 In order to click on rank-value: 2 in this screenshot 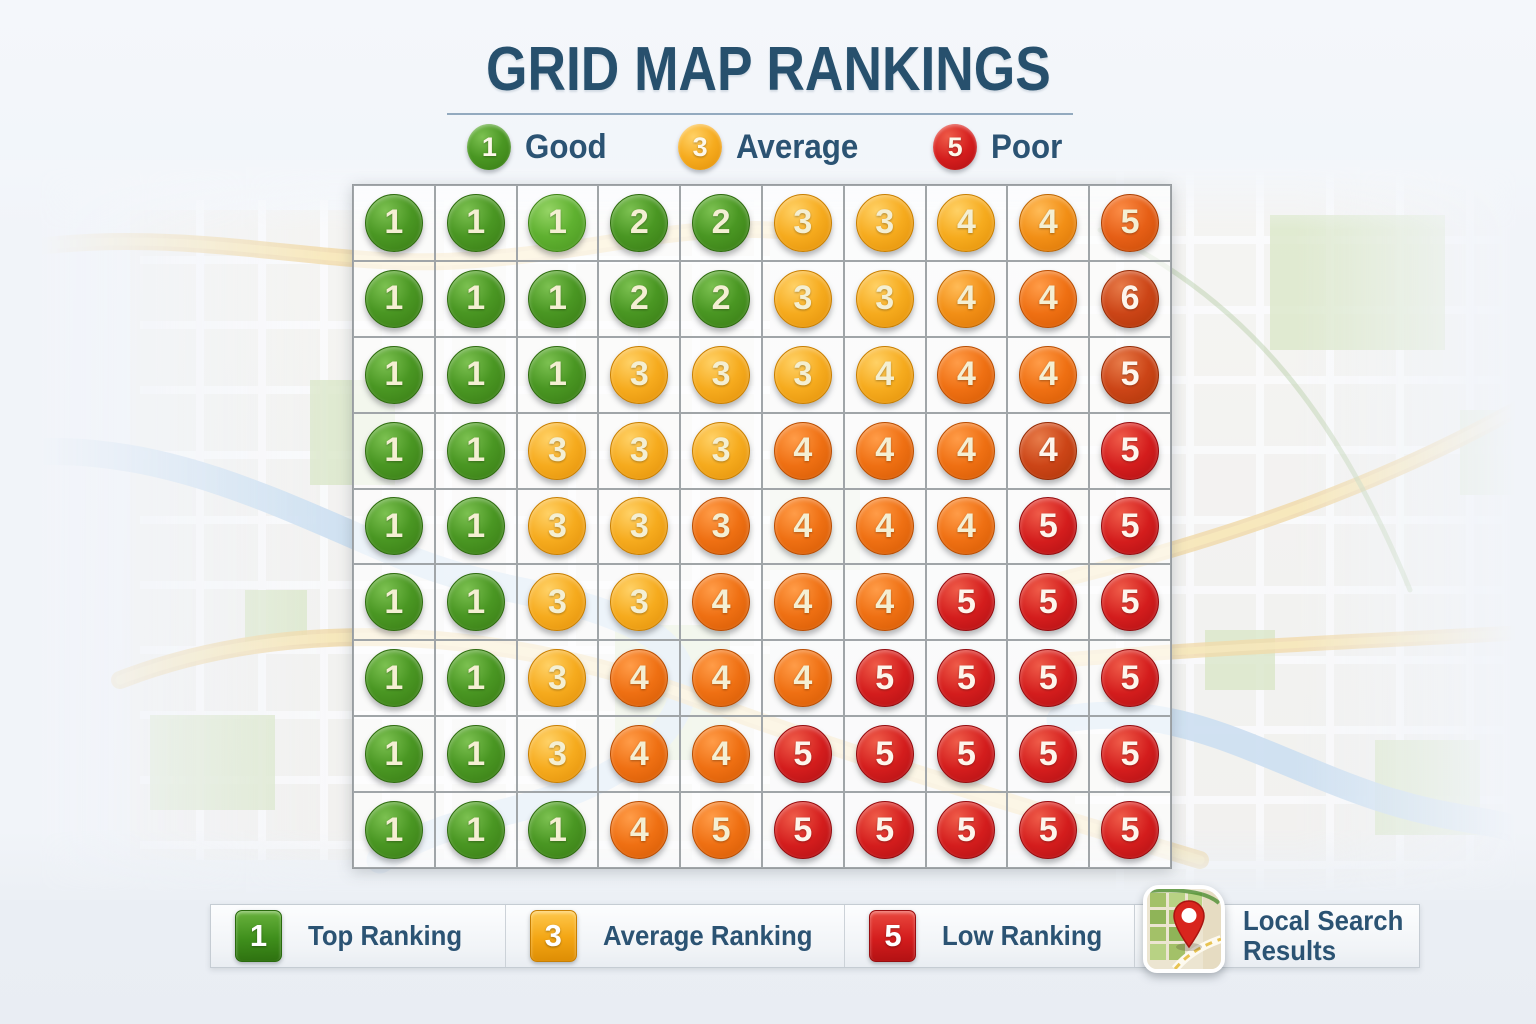, I will do `click(721, 298)`.